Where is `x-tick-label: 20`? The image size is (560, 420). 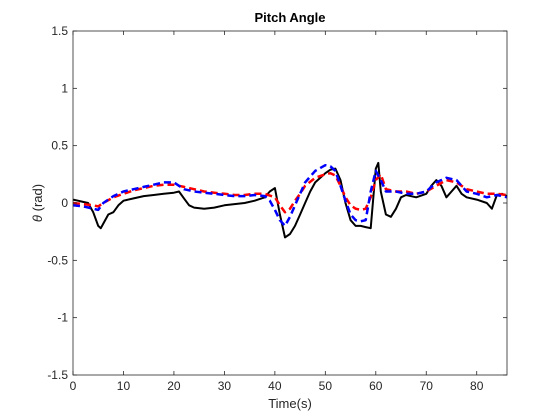 x-tick-label: 20 is located at coordinates (174, 386).